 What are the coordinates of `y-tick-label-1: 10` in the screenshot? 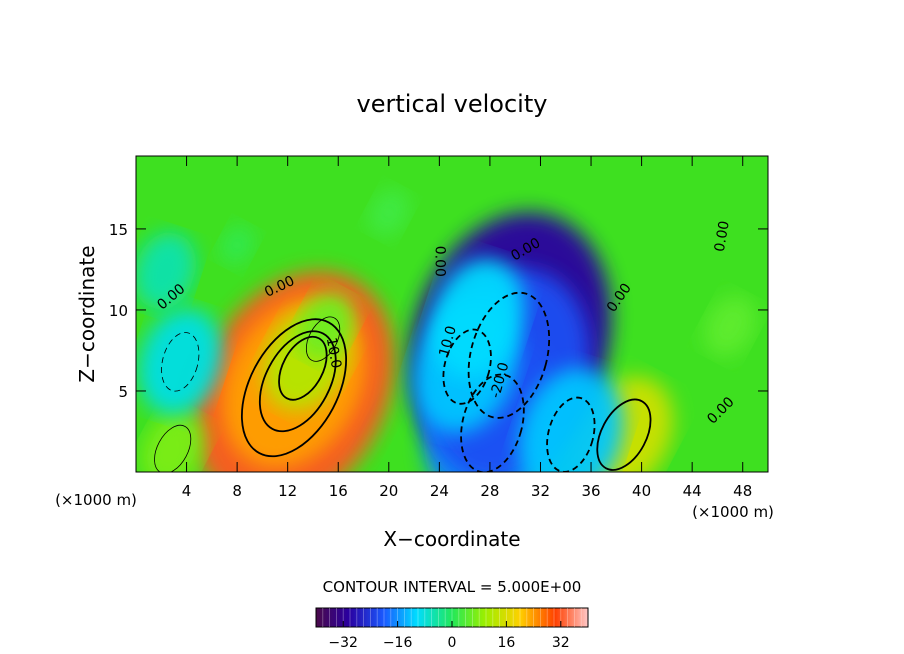 It's located at (118, 311).